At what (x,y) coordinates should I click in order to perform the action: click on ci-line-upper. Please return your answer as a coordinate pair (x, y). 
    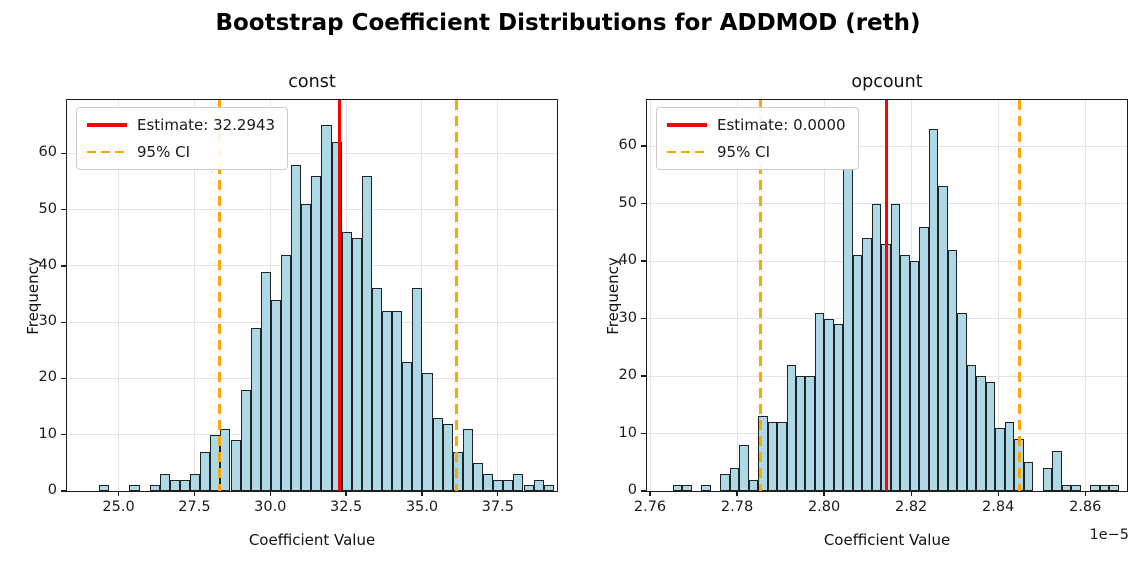
    Looking at the image, I should click on (1019, 295).